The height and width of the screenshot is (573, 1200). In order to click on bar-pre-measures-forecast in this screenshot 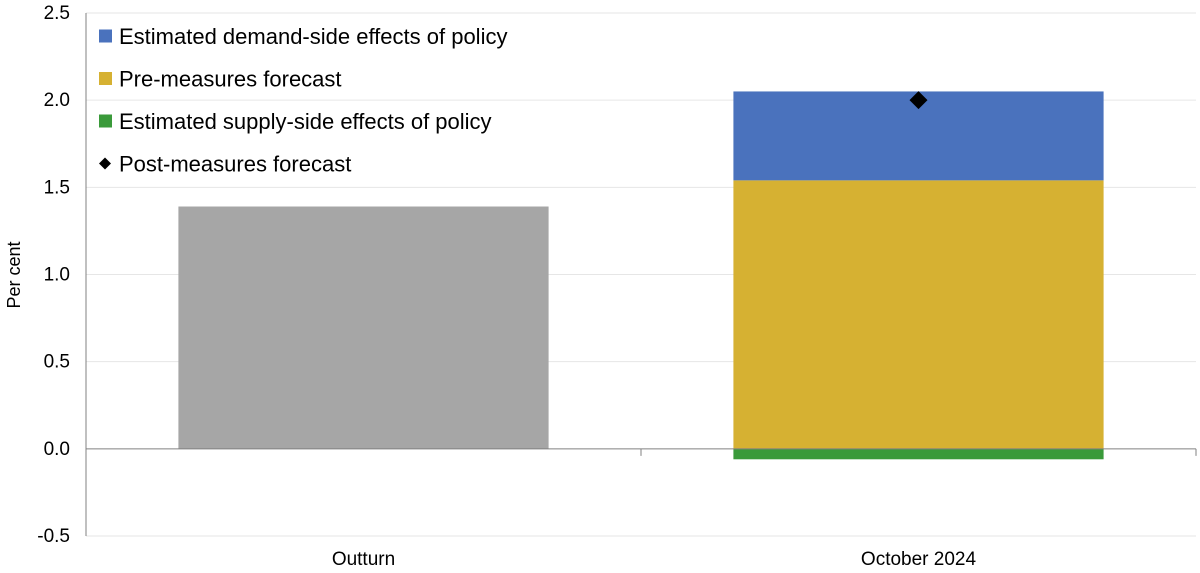, I will do `click(918, 314)`.